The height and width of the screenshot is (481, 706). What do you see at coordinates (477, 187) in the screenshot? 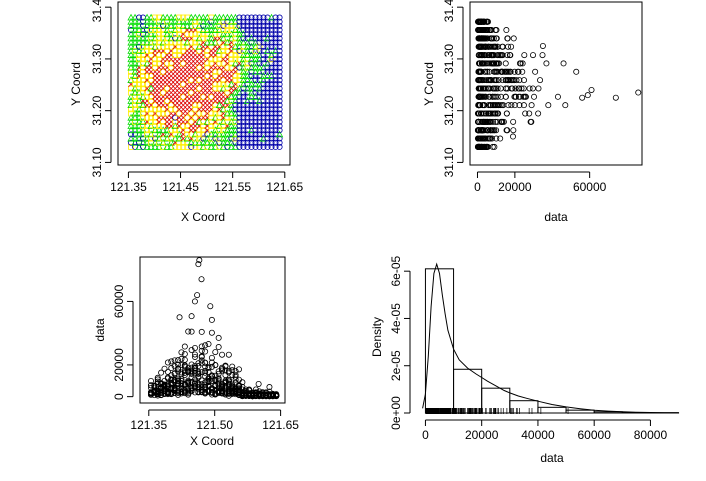
I see `data-vs-y-x-tick-label: 0` at bounding box center [477, 187].